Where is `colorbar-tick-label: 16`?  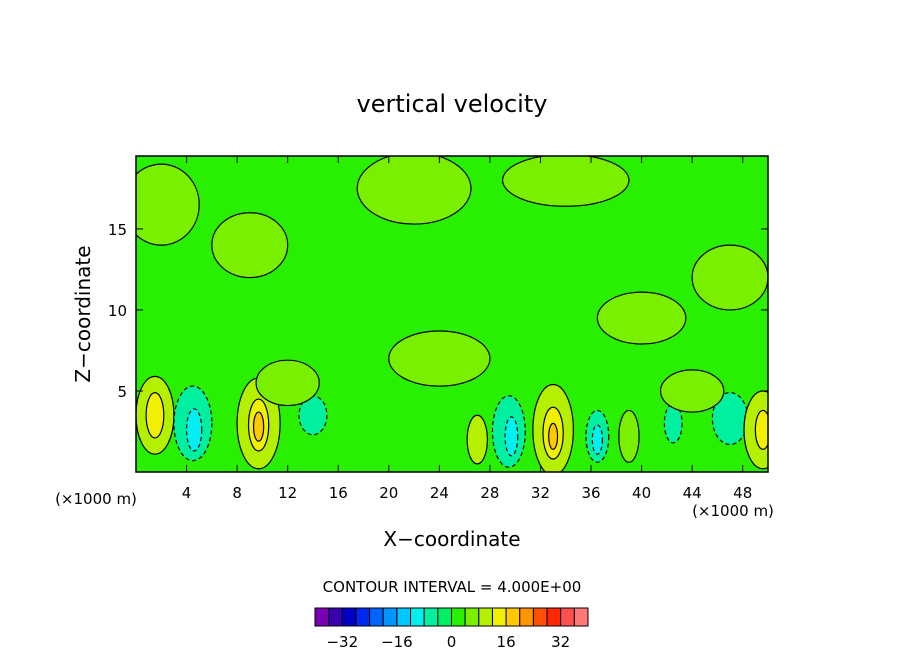 colorbar-tick-label: 16 is located at coordinates (506, 642).